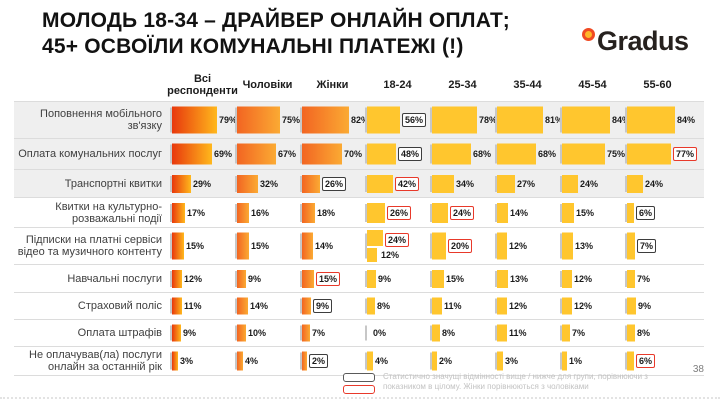 The image size is (720, 404). I want to click on legend-red-box-icon, so click(359, 389).